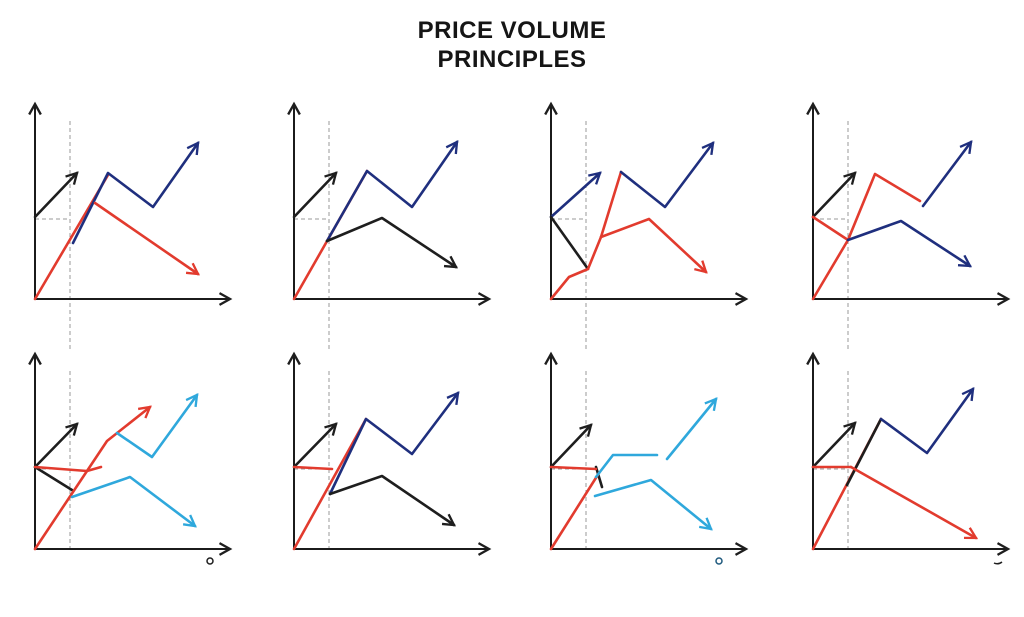  Describe the element at coordinates (512, 30) in the screenshot. I see `diagram-title-line-1: PRICE VOLUME` at that location.